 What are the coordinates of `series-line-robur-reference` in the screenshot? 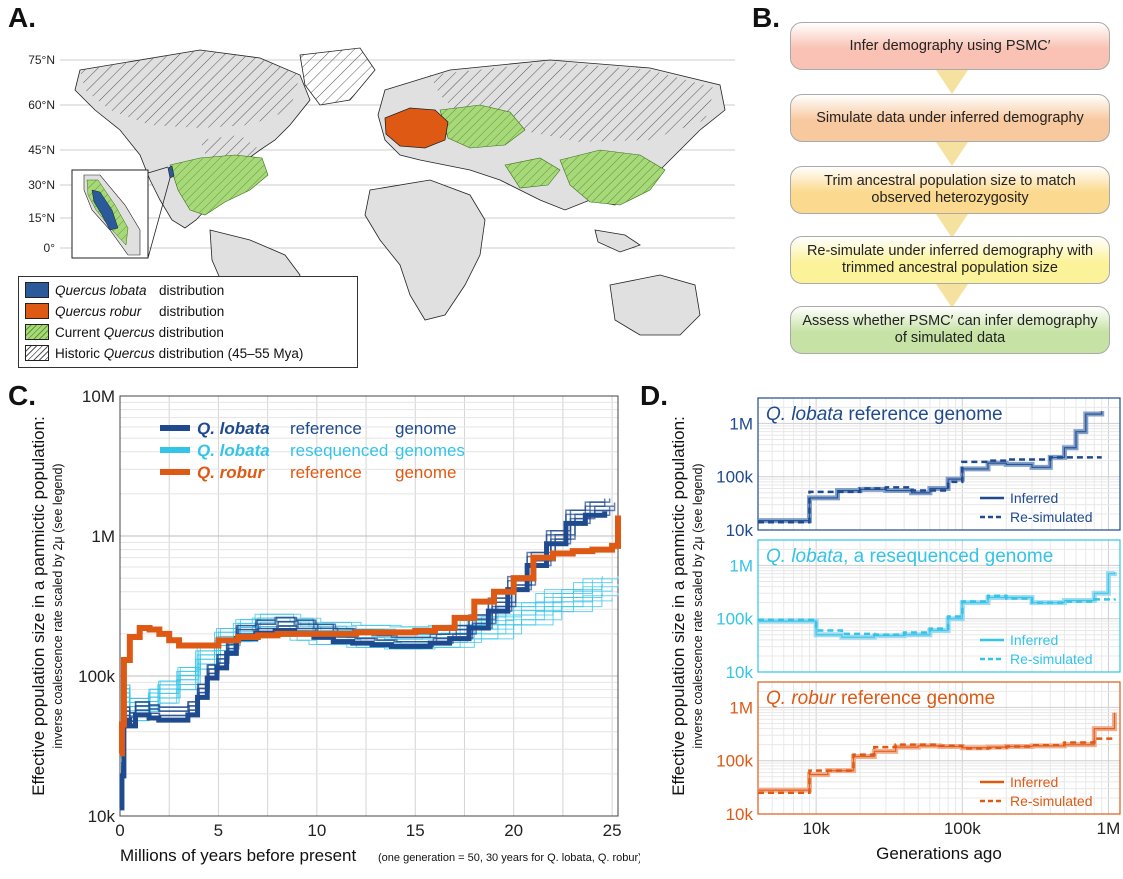 It's located at (369, 636).